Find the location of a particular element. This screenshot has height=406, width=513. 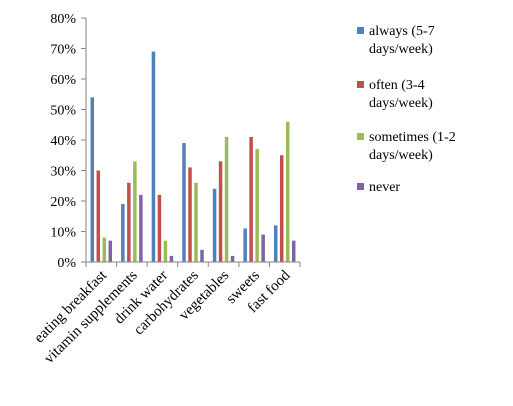

y-tick-label: 40% is located at coordinates (63, 141).